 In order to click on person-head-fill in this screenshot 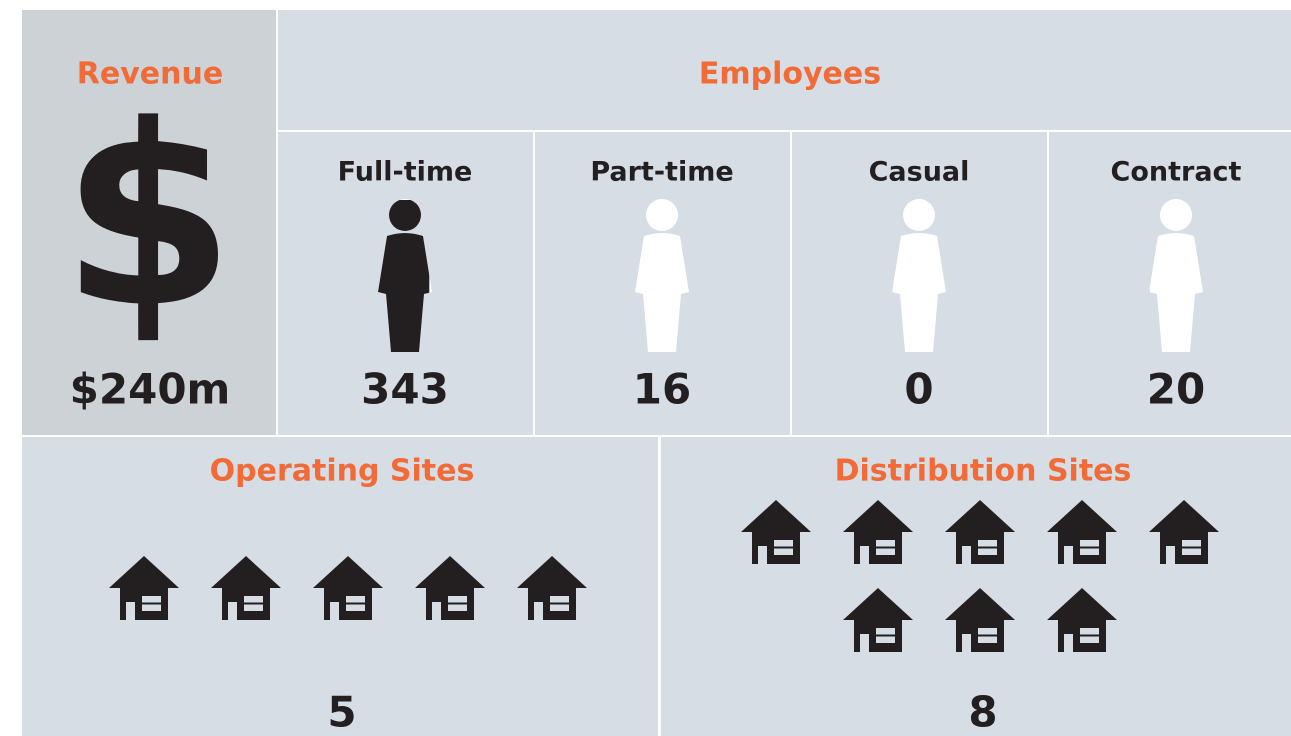, I will do `click(405, 215)`.